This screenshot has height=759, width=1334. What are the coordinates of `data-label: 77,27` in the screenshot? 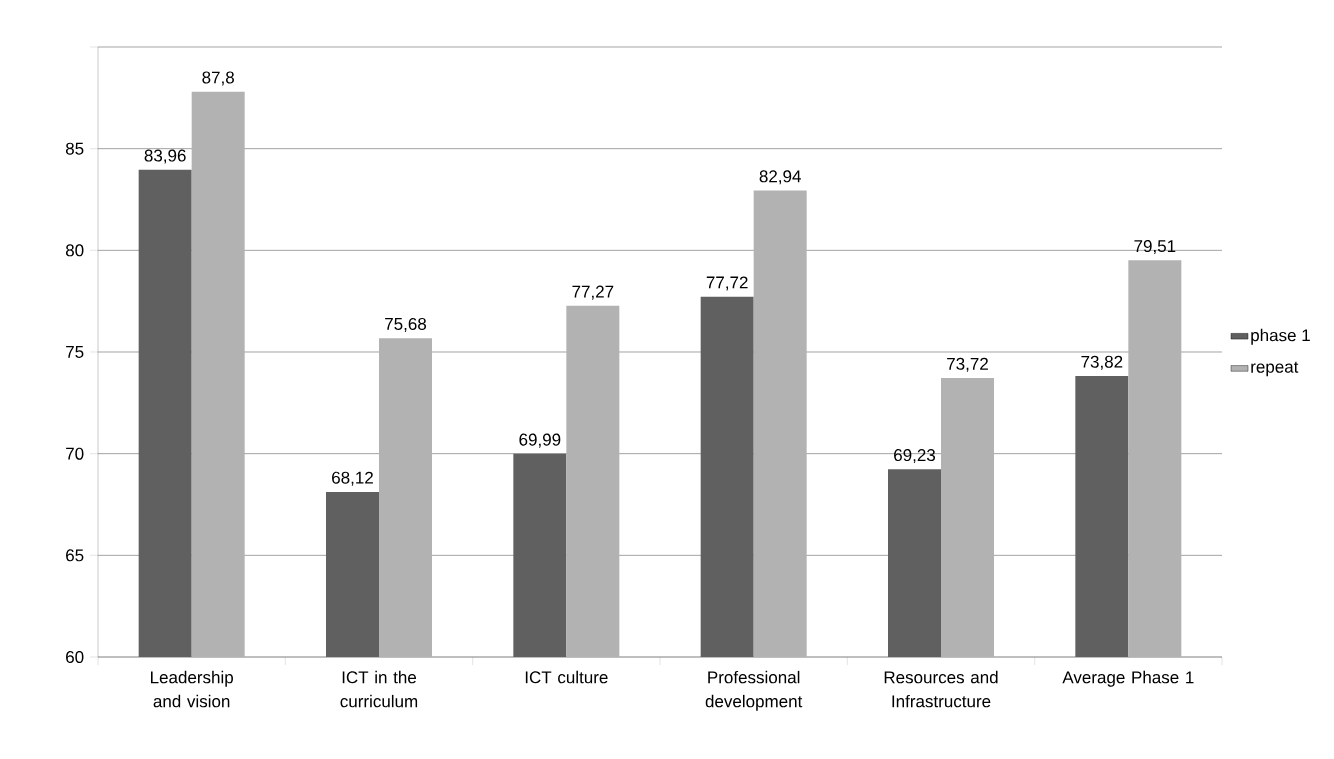 It's located at (593, 292).